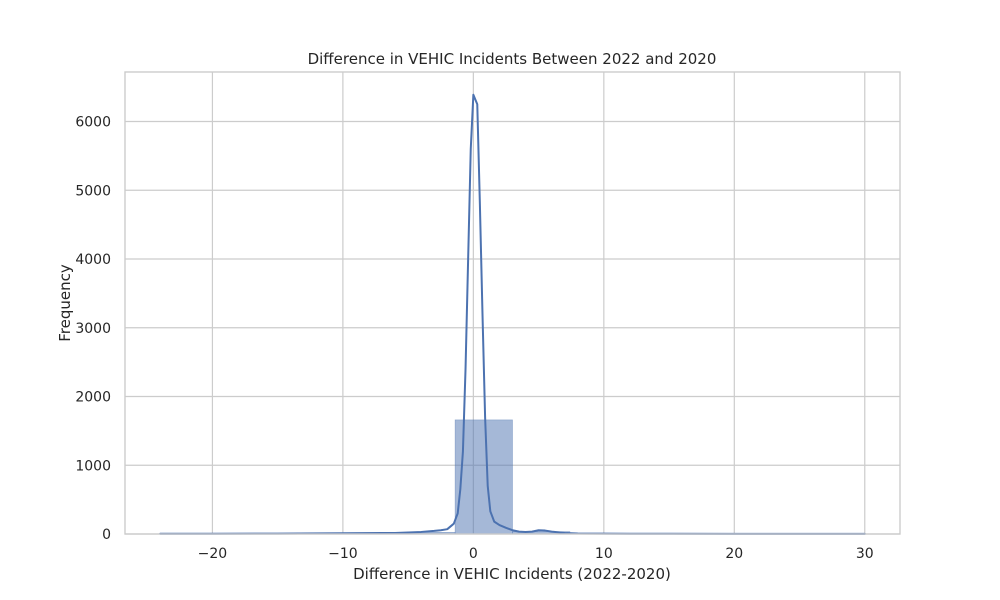  What do you see at coordinates (93, 191) in the screenshot?
I see `y-tick-label: 5000` at bounding box center [93, 191].